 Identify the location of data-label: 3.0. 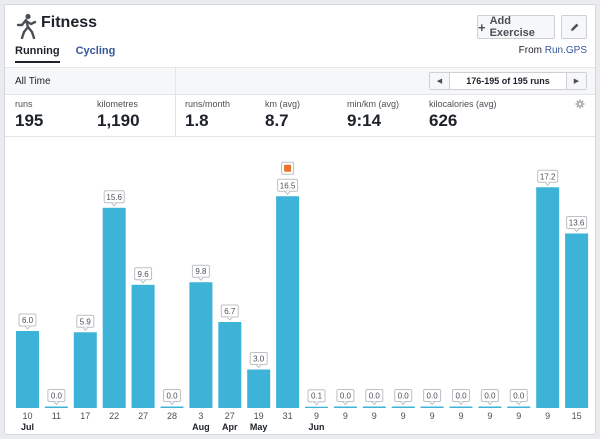
(258, 360).